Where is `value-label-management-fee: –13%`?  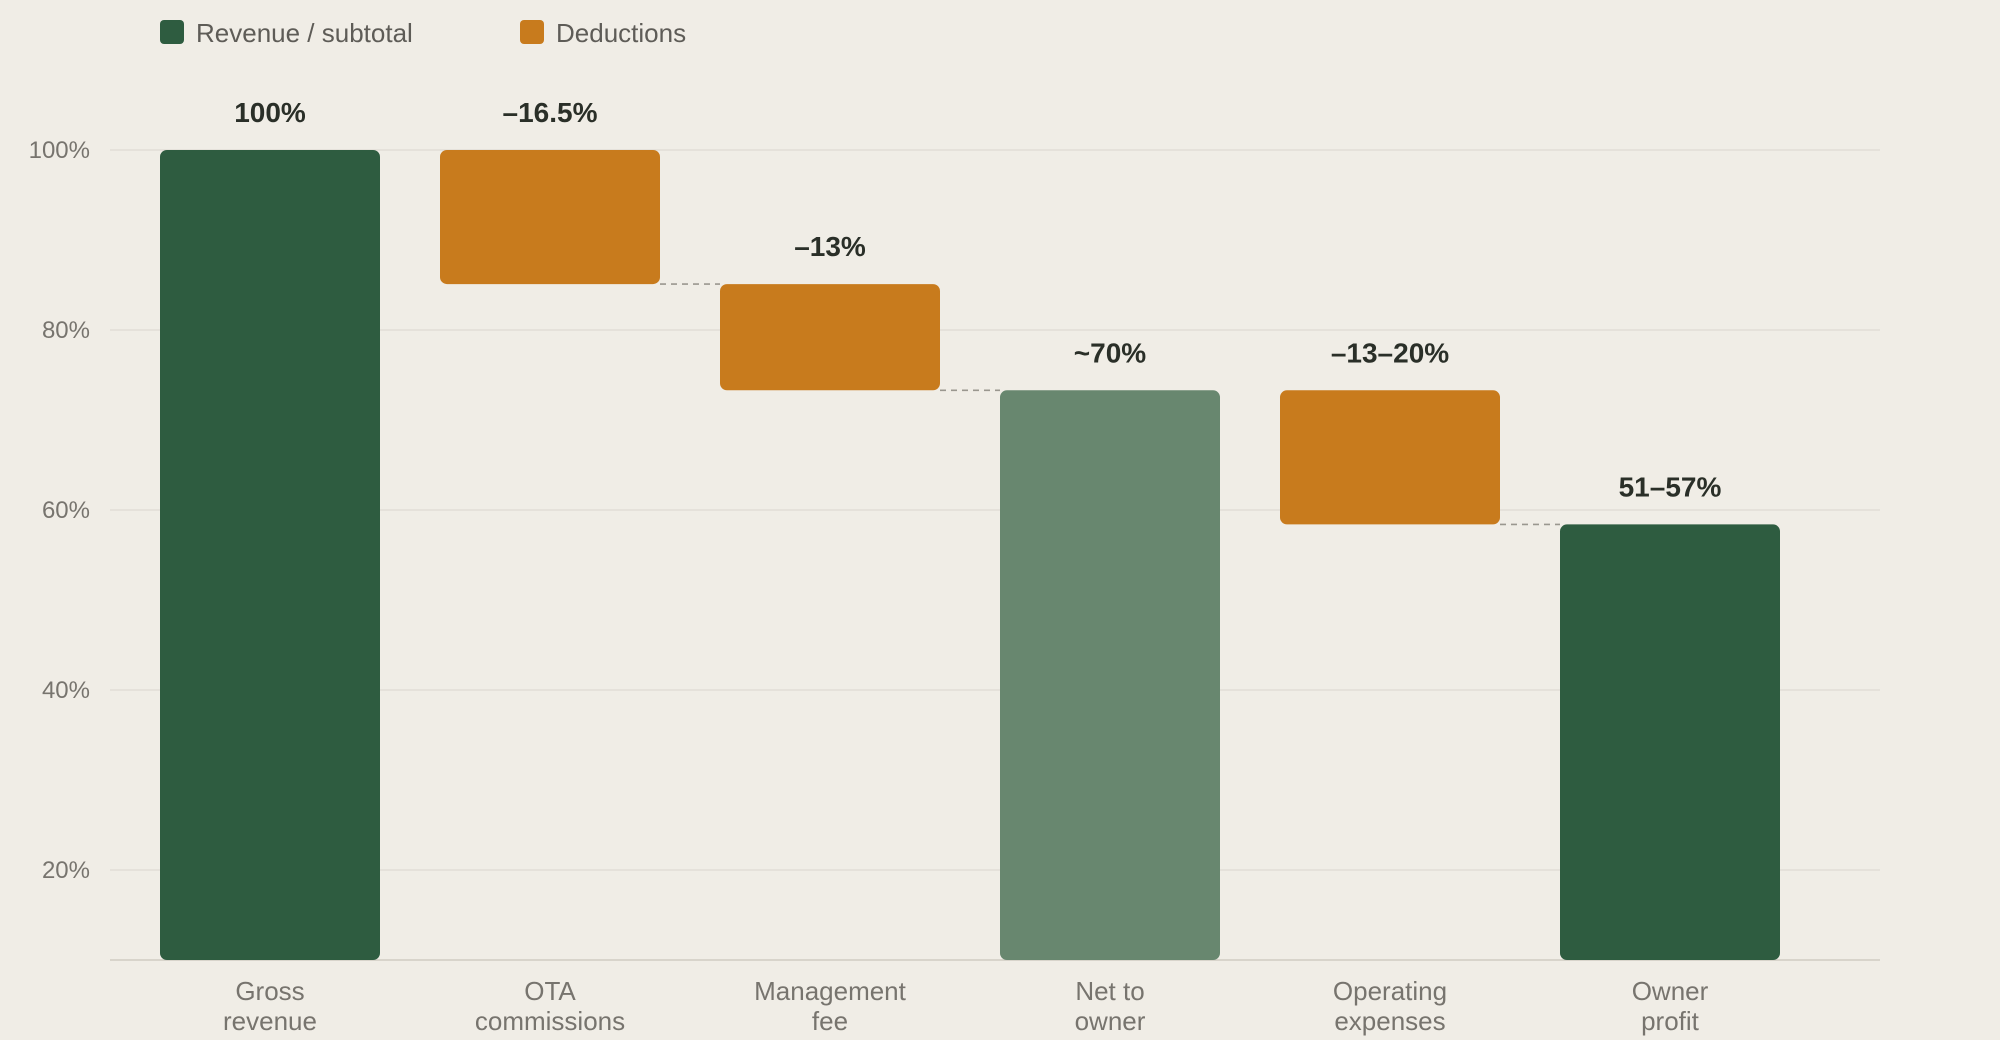 value-label-management-fee: –13% is located at coordinates (830, 246).